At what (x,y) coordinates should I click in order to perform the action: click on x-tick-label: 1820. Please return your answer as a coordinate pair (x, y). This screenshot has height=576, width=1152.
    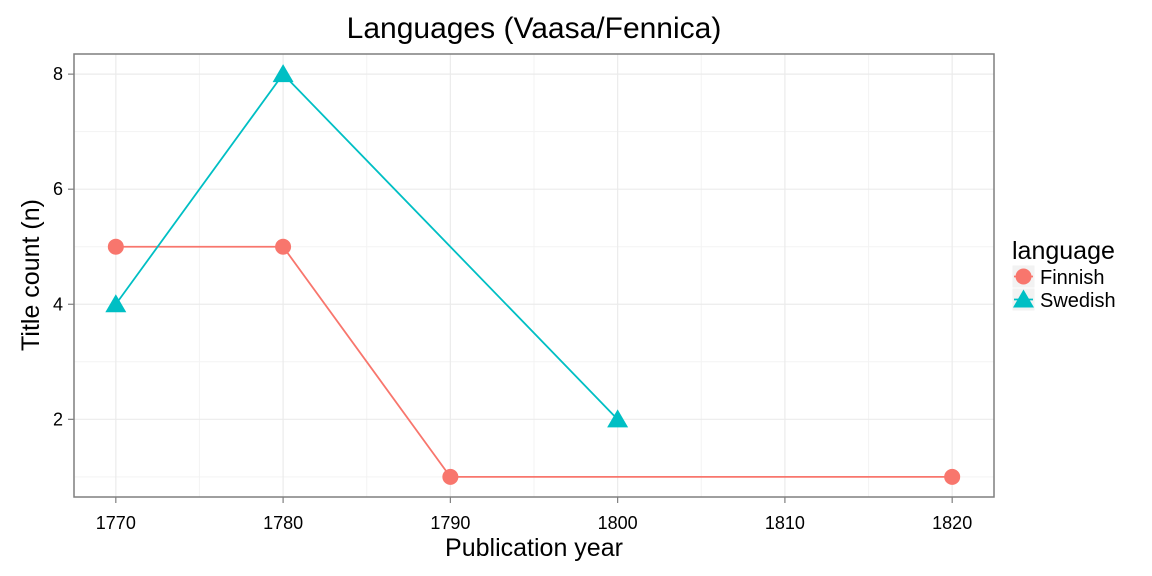
    Looking at the image, I should click on (952, 523).